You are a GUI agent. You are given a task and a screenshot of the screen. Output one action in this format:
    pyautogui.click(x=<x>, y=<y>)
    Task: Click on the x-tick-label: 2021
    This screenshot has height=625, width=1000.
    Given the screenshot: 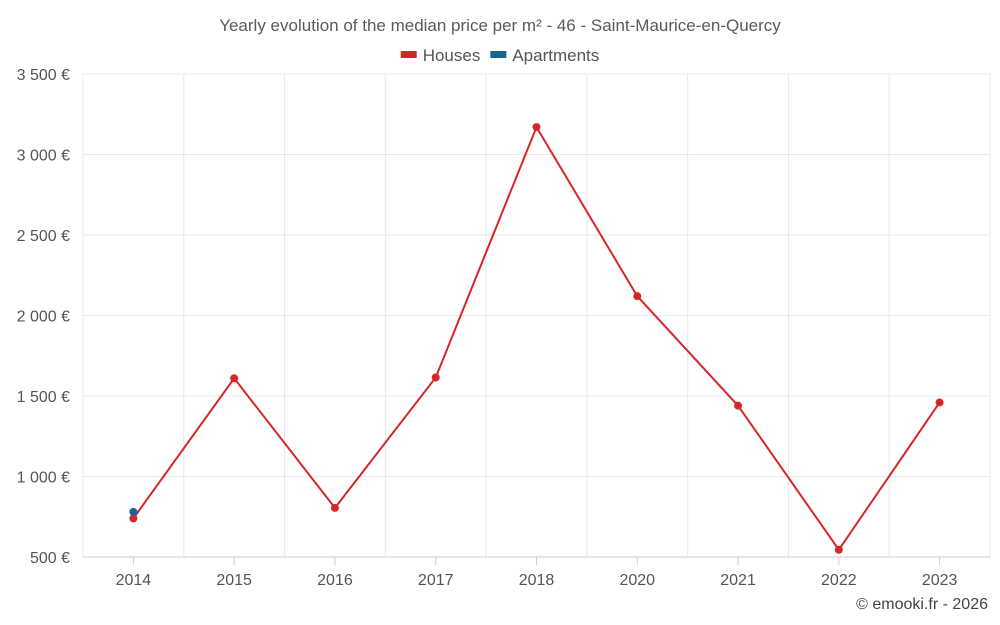 What is the action you would take?
    pyautogui.click(x=738, y=580)
    